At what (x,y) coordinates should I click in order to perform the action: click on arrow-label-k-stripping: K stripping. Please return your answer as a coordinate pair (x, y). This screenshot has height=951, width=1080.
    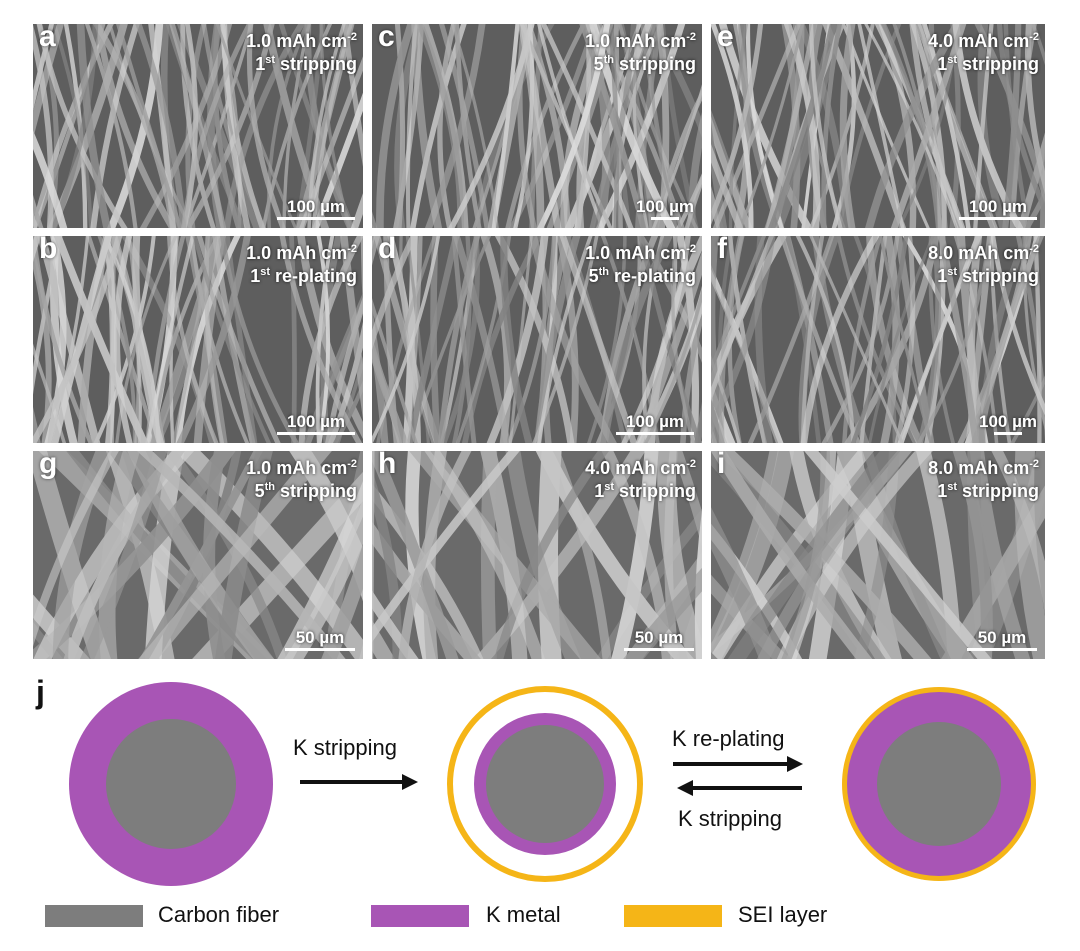
    Looking at the image, I should click on (345, 747).